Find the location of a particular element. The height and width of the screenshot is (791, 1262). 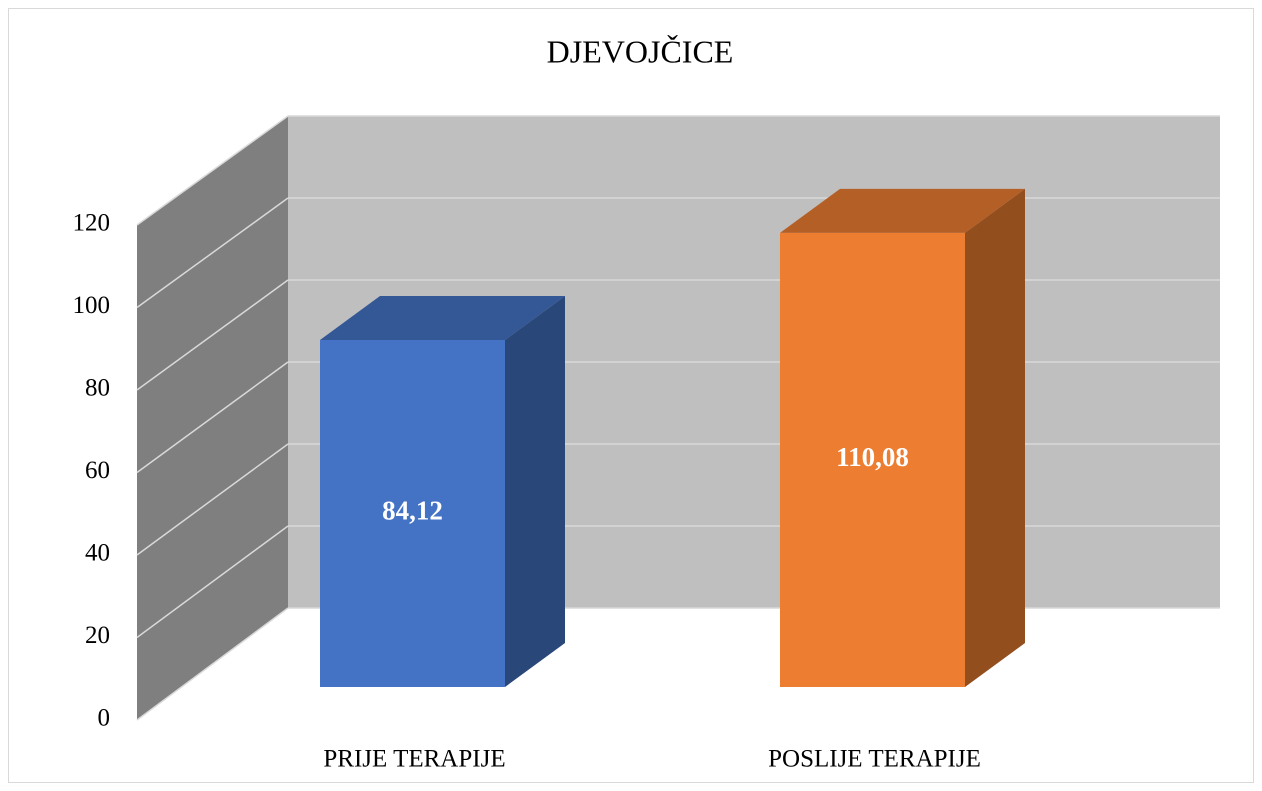

y-tick-label: 40 is located at coordinates (97, 553).